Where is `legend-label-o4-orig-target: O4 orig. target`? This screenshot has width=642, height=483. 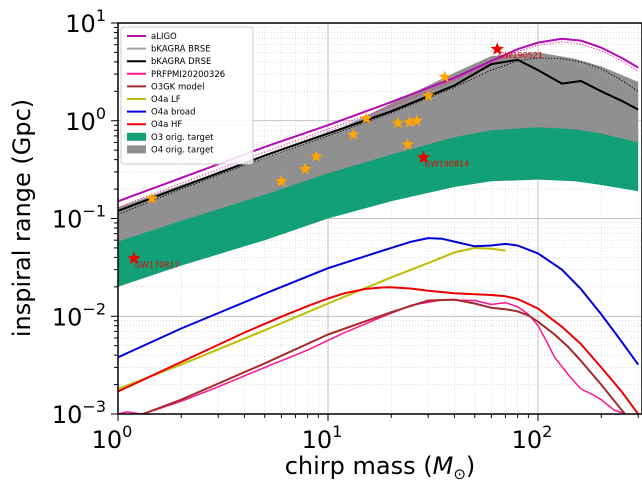
legend-label-o4-orig-target: O4 orig. target is located at coordinates (182, 150).